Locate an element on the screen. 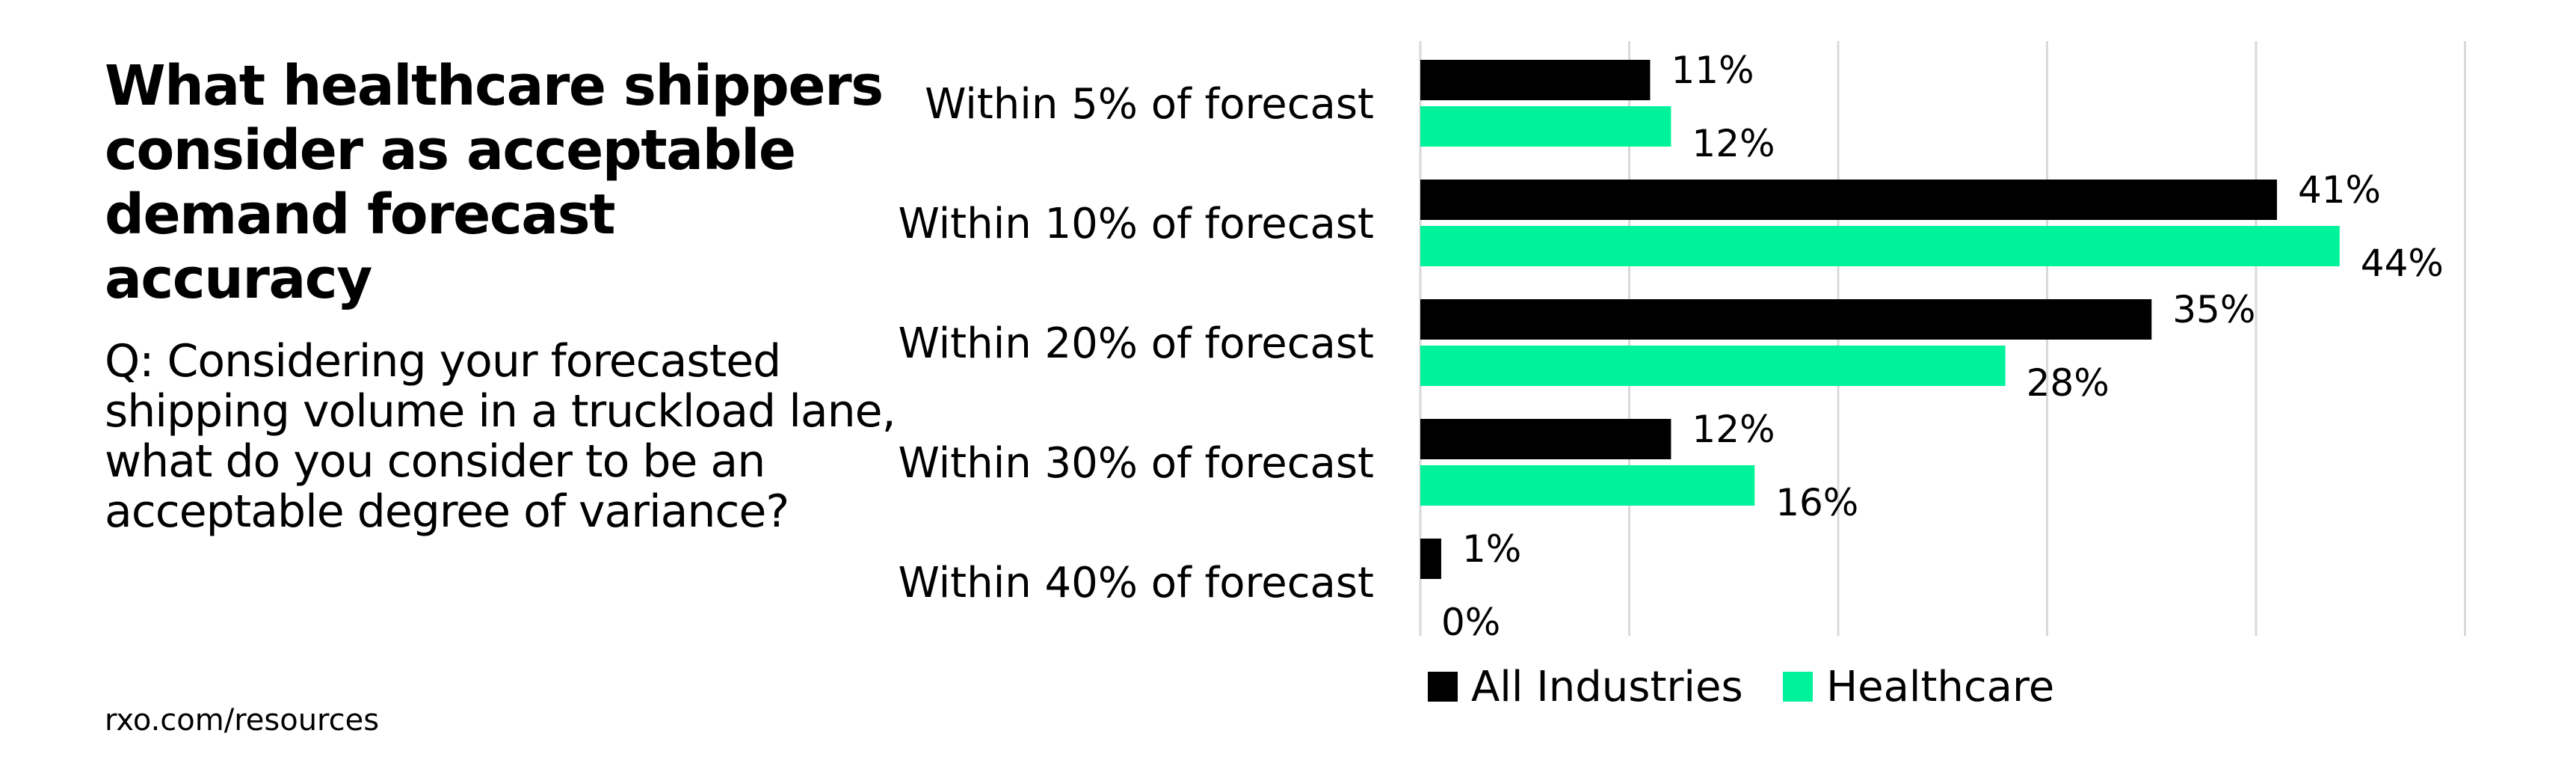 The width and height of the screenshot is (2576, 757). data-label: 11% is located at coordinates (1712, 70).